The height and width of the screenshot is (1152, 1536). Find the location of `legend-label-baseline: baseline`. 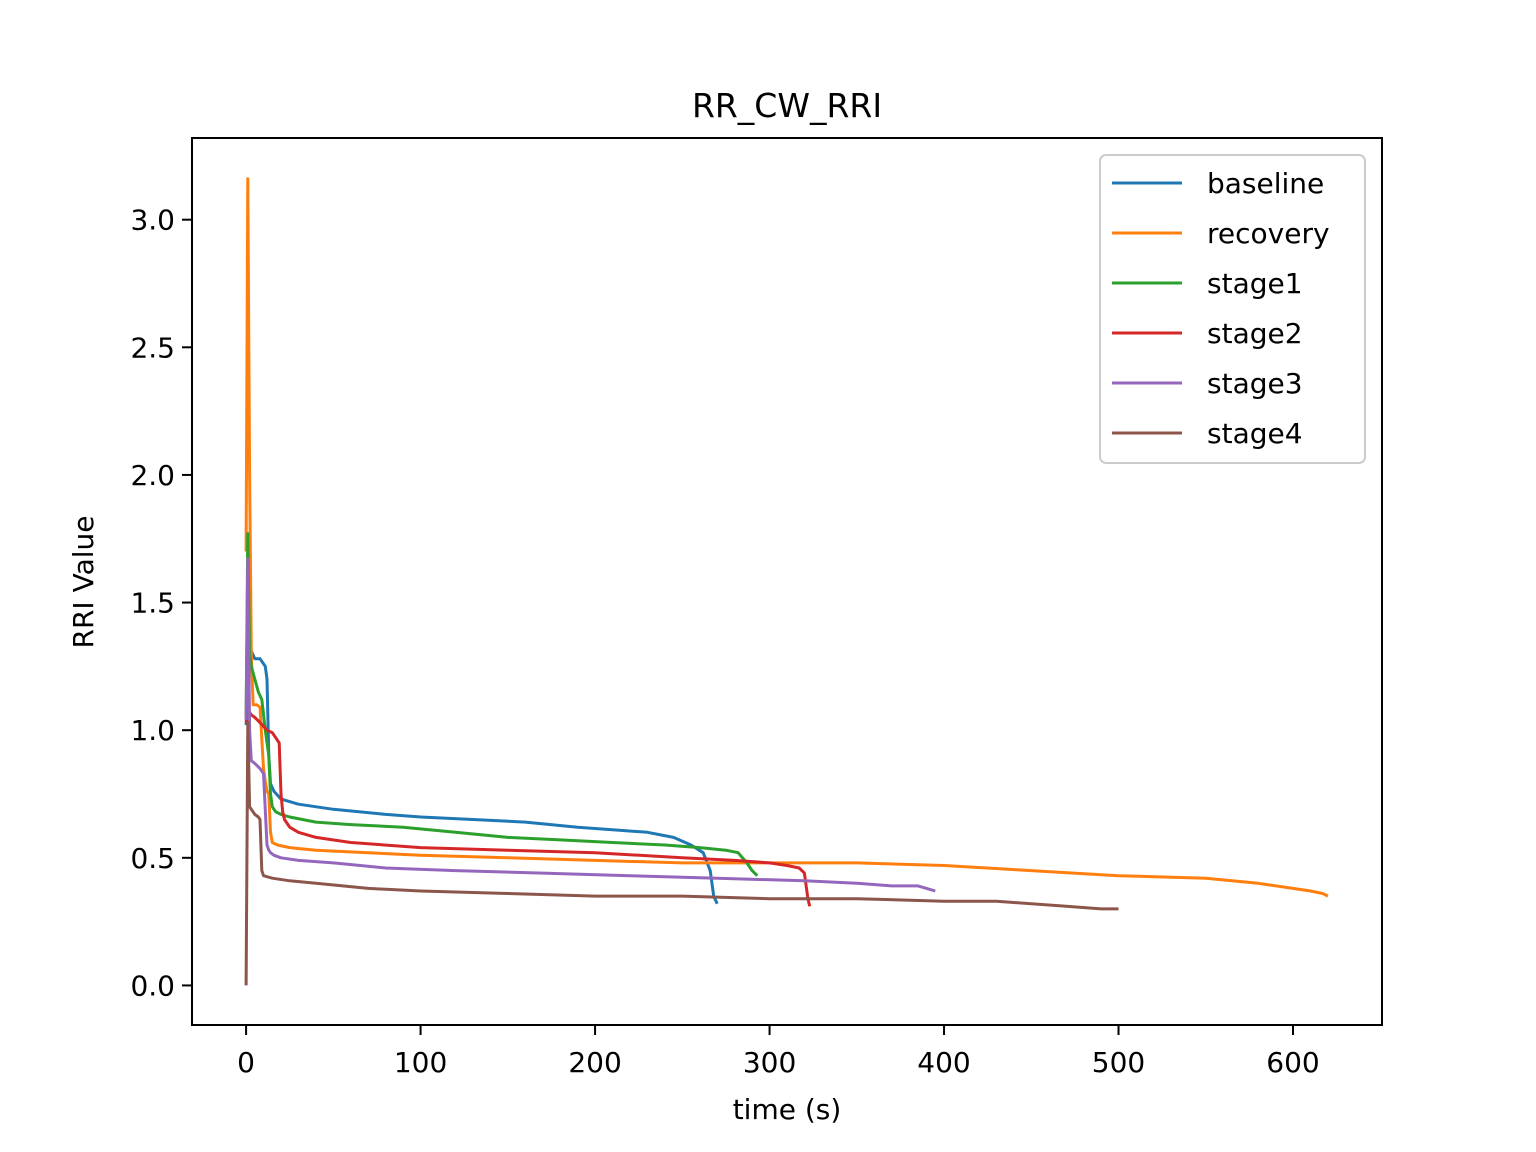

legend-label-baseline: baseline is located at coordinates (1265, 183).